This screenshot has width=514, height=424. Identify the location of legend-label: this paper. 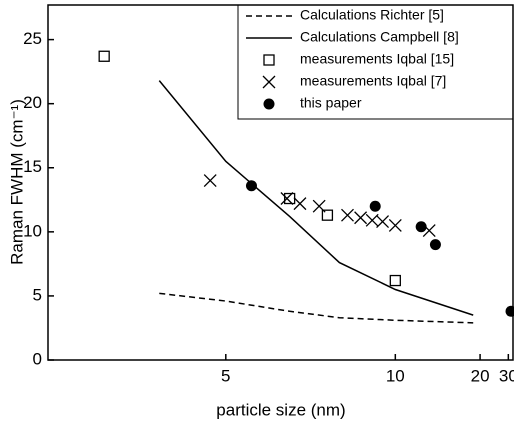
(331, 103).